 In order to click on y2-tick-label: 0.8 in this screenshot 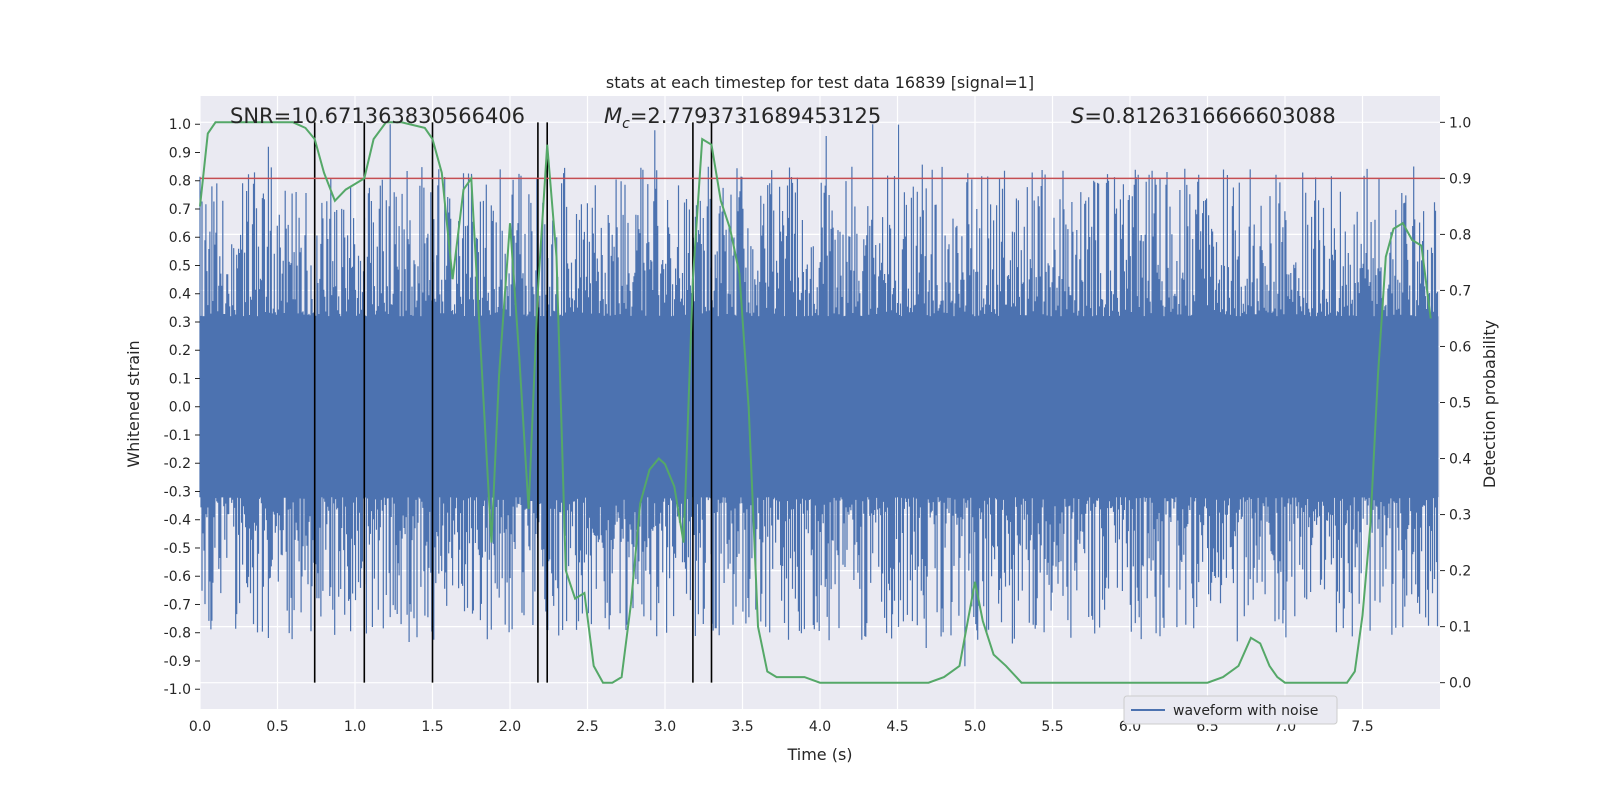, I will do `click(1460, 235)`.